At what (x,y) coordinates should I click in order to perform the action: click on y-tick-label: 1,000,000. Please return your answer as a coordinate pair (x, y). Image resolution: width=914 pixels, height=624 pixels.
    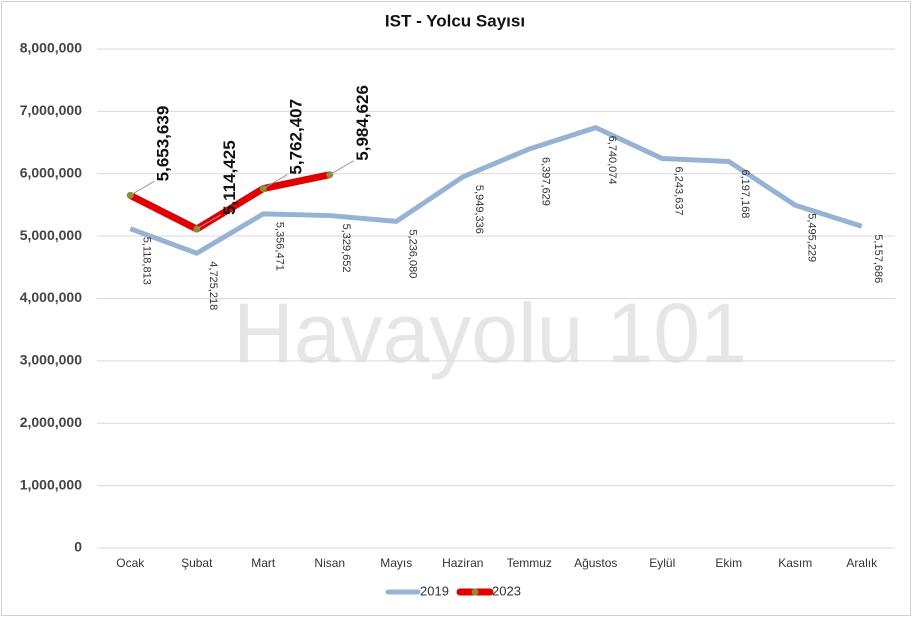
    Looking at the image, I should click on (51, 484).